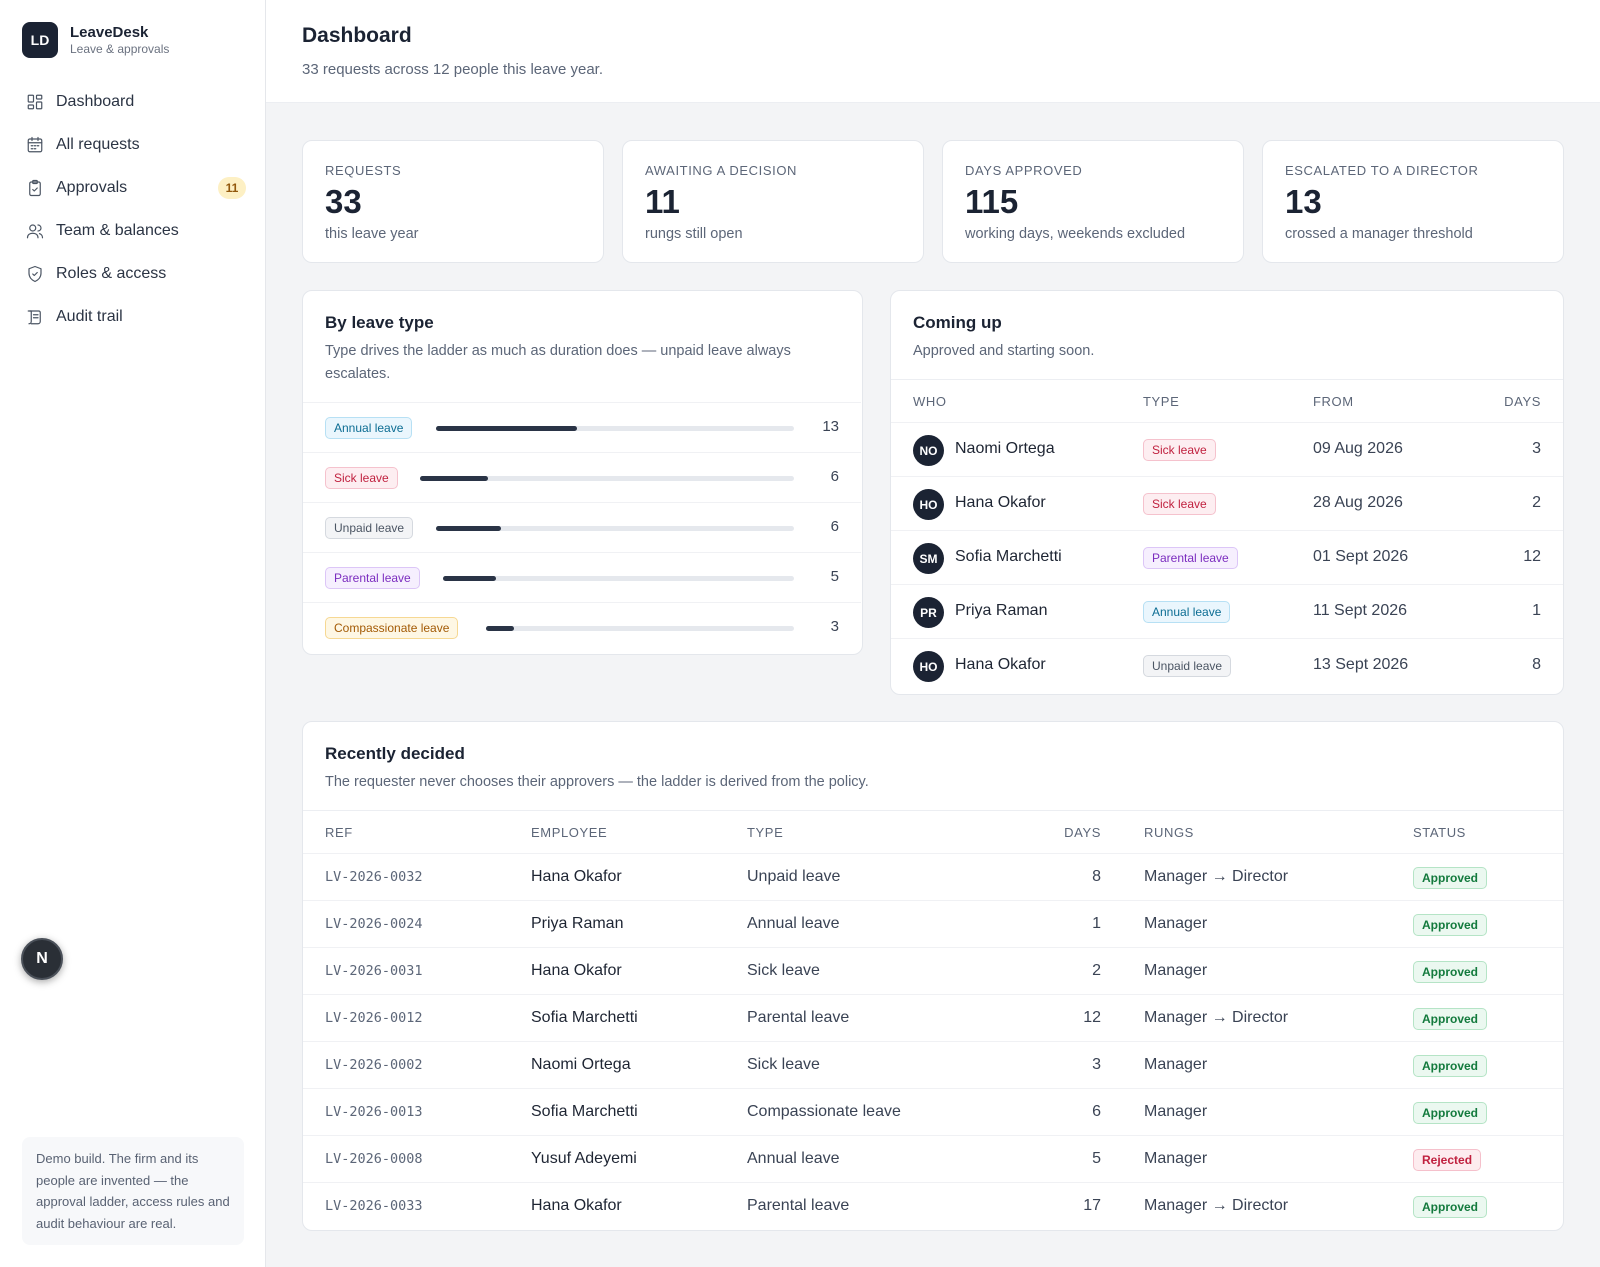 Image resolution: width=1600 pixels, height=1267 pixels. Describe the element at coordinates (1360, 610) in the screenshot. I see `start-date: 11 Sept 2026` at that location.